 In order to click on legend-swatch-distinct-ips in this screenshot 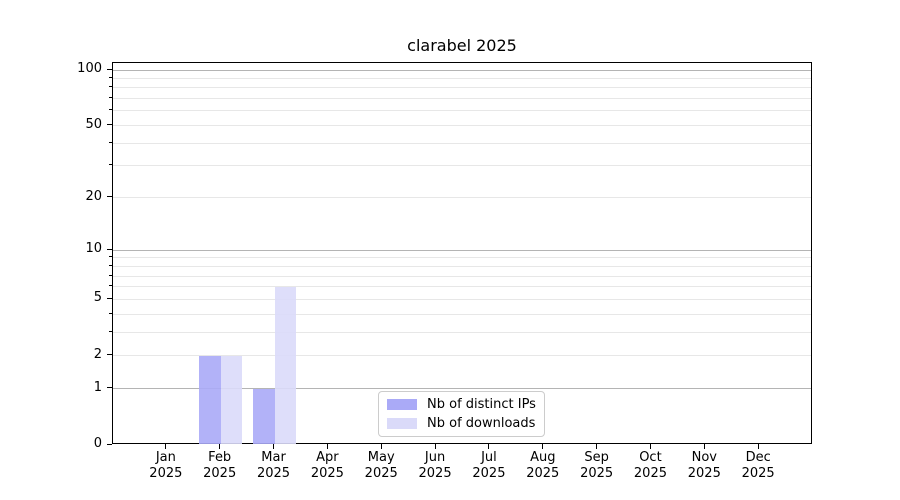, I will do `click(402, 404)`.